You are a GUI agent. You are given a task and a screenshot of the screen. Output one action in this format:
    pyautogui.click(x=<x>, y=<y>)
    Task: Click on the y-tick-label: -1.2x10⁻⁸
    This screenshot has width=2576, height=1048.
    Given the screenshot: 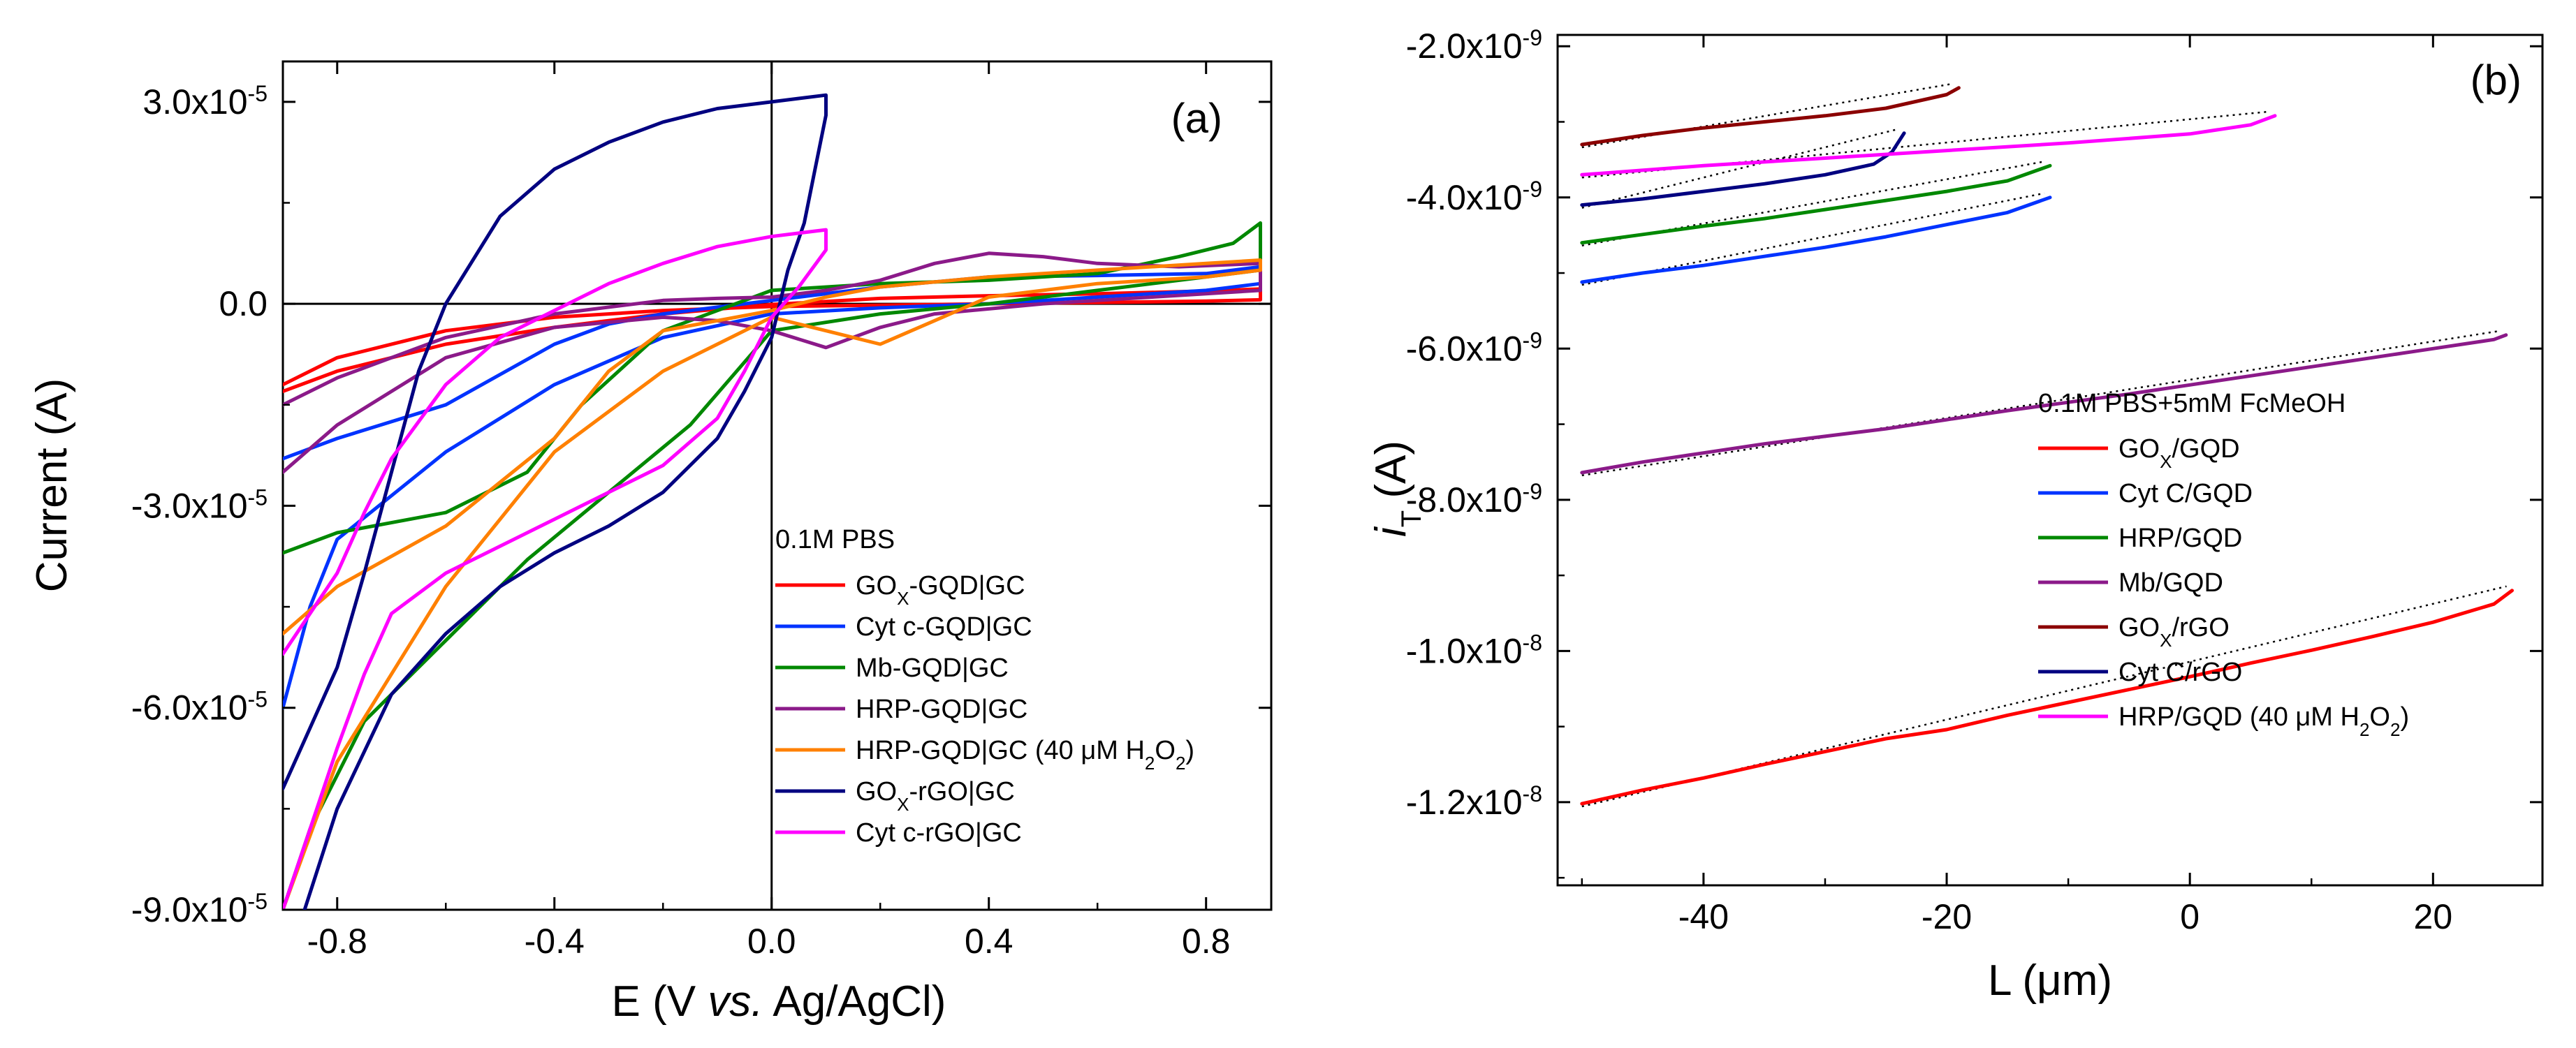 What is the action you would take?
    pyautogui.click(x=1474, y=801)
    